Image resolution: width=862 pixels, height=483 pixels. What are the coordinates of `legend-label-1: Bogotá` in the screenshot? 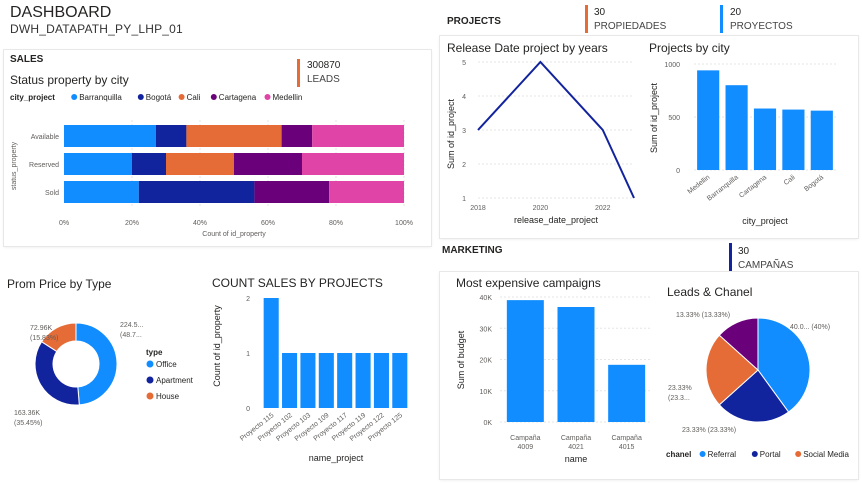 It's located at (159, 97).